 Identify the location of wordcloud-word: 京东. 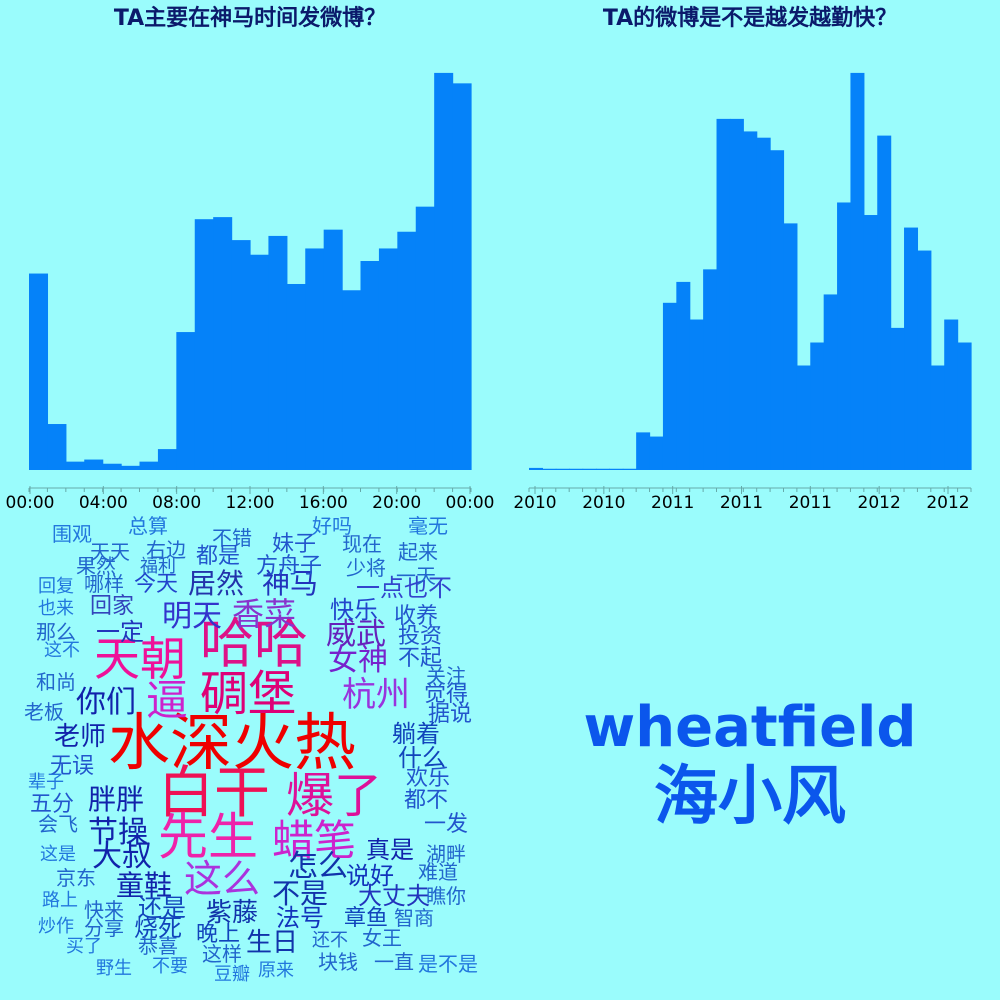
(76, 878).